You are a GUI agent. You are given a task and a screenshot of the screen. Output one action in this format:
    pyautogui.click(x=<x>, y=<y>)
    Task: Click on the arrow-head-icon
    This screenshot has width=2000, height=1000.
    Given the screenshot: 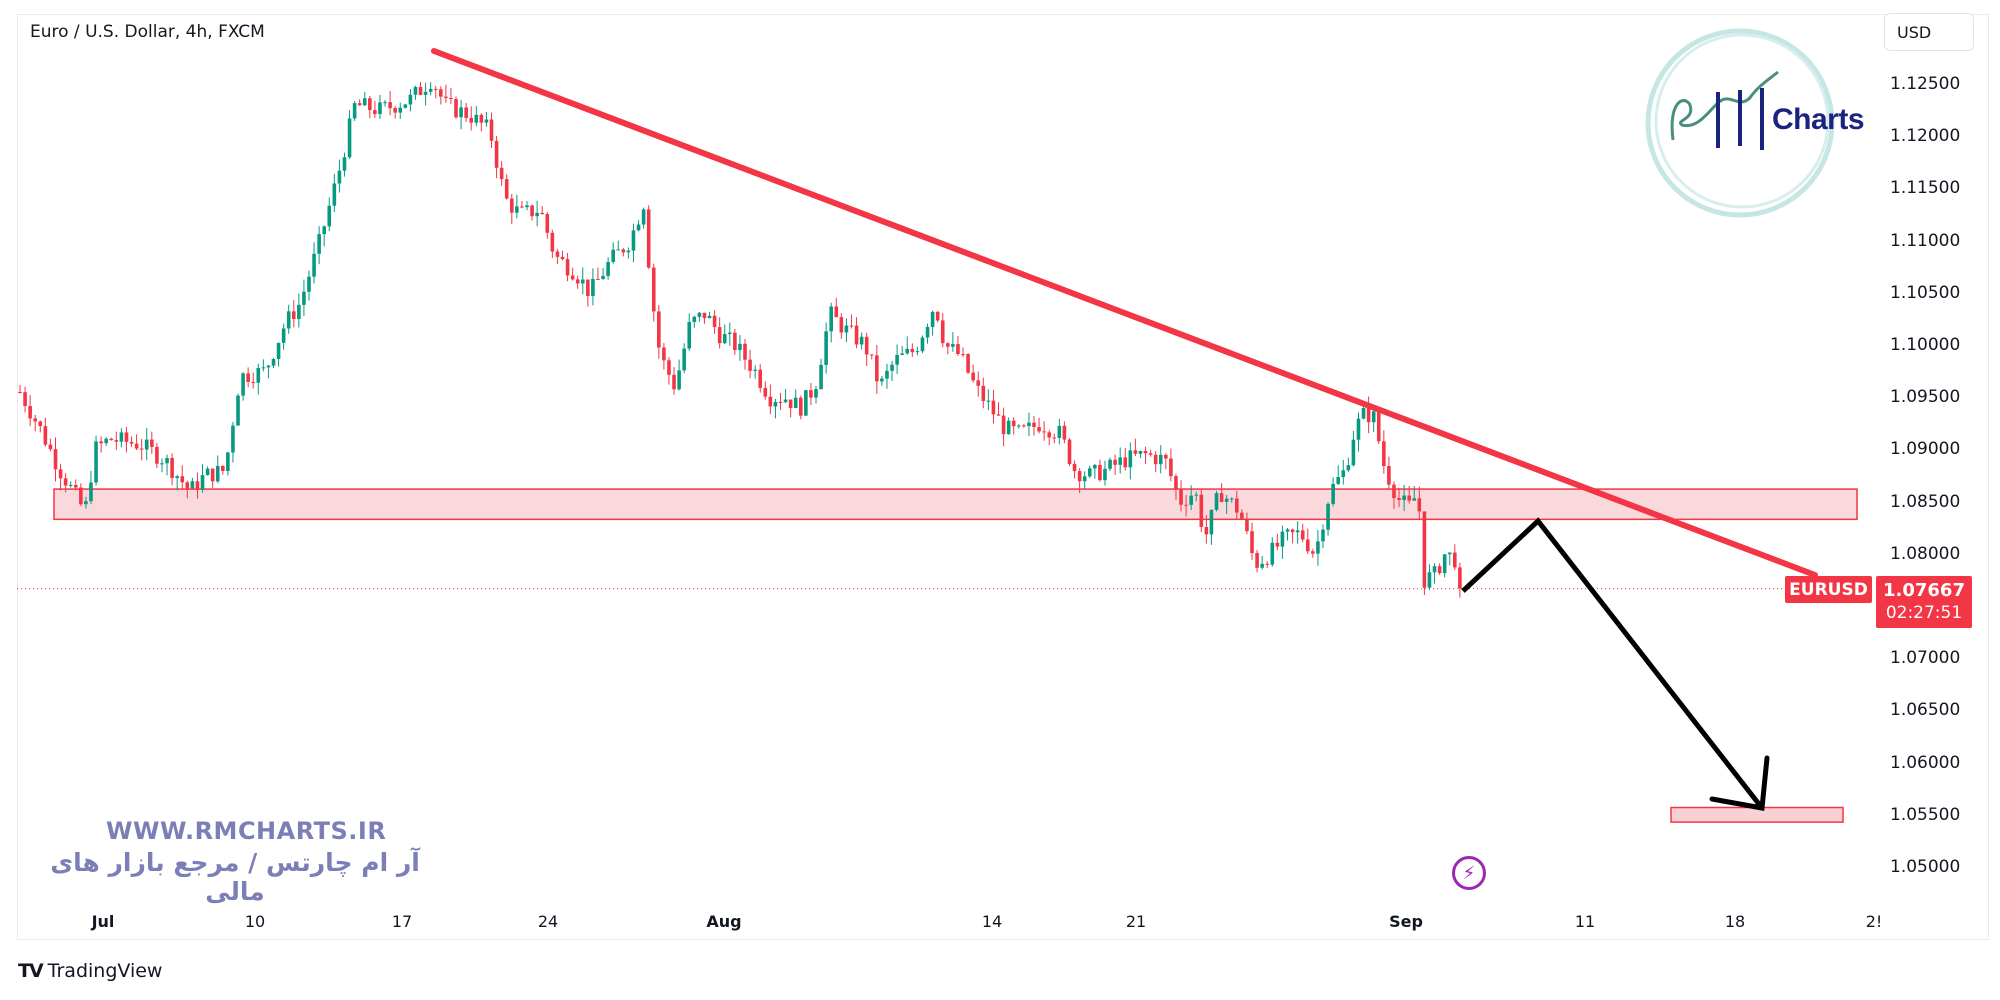 What is the action you would take?
    pyautogui.click(x=1739, y=783)
    